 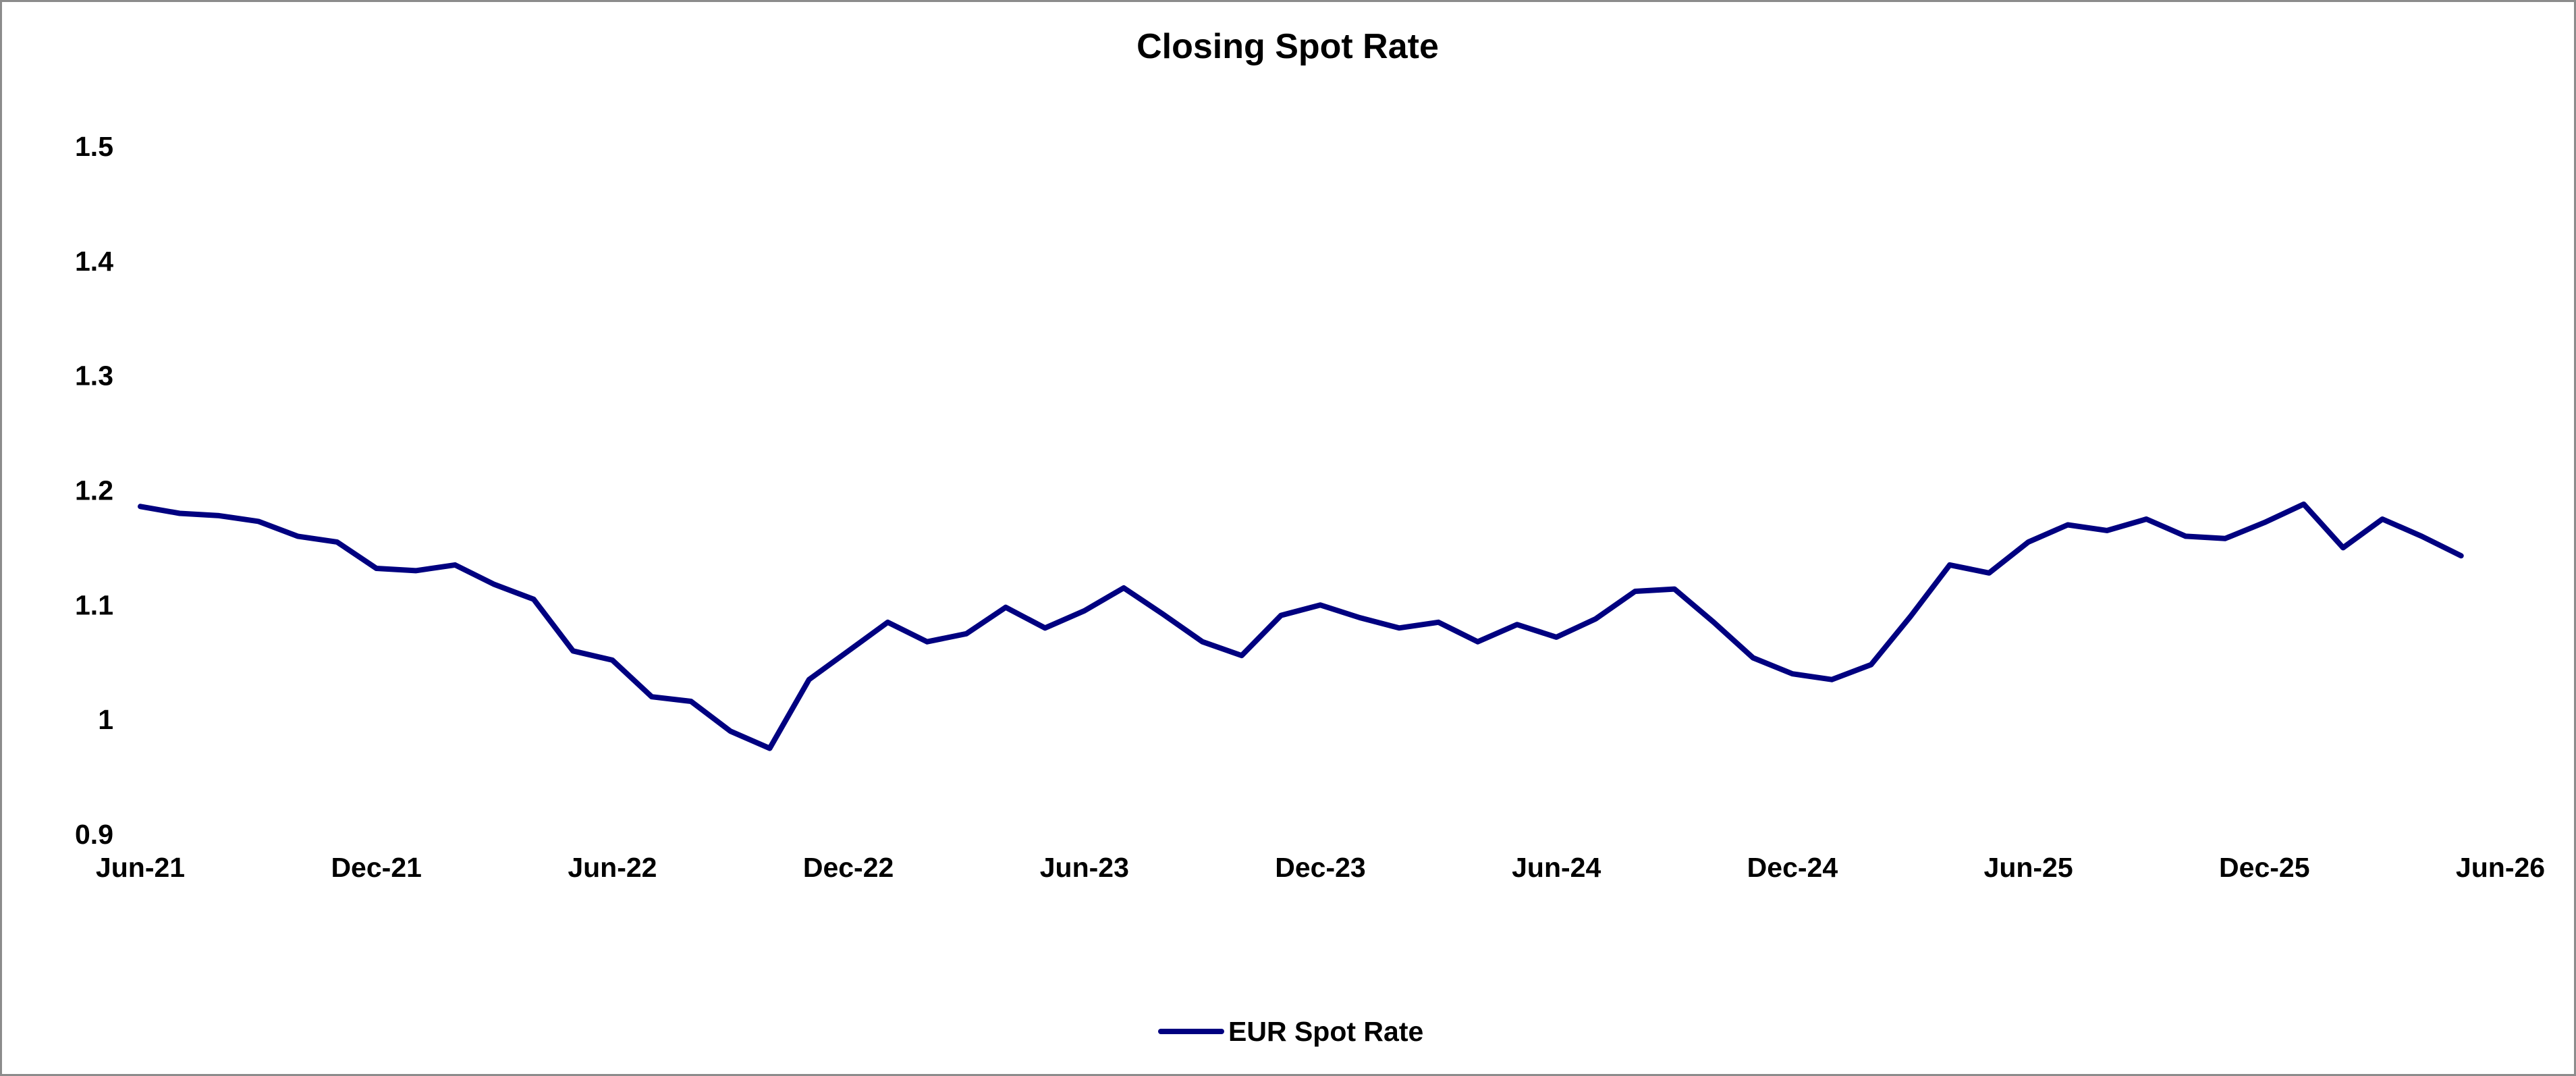 What do you see at coordinates (1792, 868) in the screenshot?
I see `x-tick-label: Dec-24` at bounding box center [1792, 868].